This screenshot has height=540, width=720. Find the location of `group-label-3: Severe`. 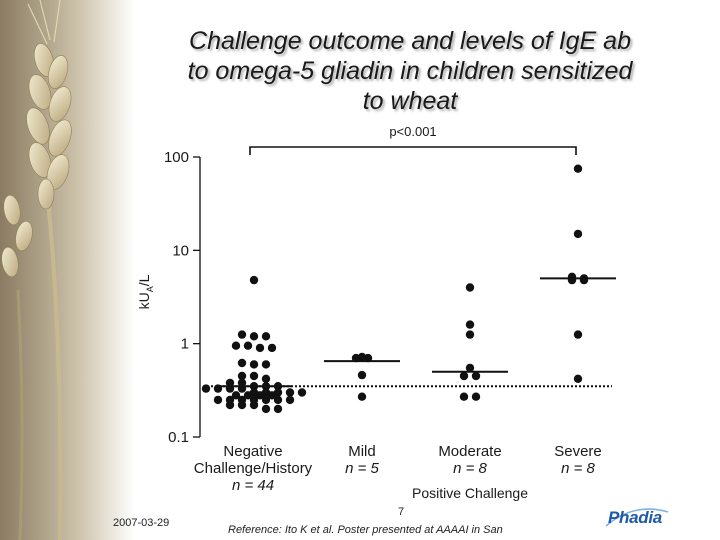

group-label-3: Severe is located at coordinates (578, 451).